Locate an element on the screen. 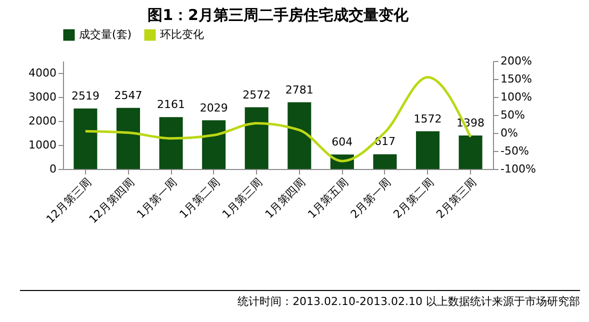 The height and width of the screenshot is (322, 589). y2-tick-label: 200% is located at coordinates (516, 61).